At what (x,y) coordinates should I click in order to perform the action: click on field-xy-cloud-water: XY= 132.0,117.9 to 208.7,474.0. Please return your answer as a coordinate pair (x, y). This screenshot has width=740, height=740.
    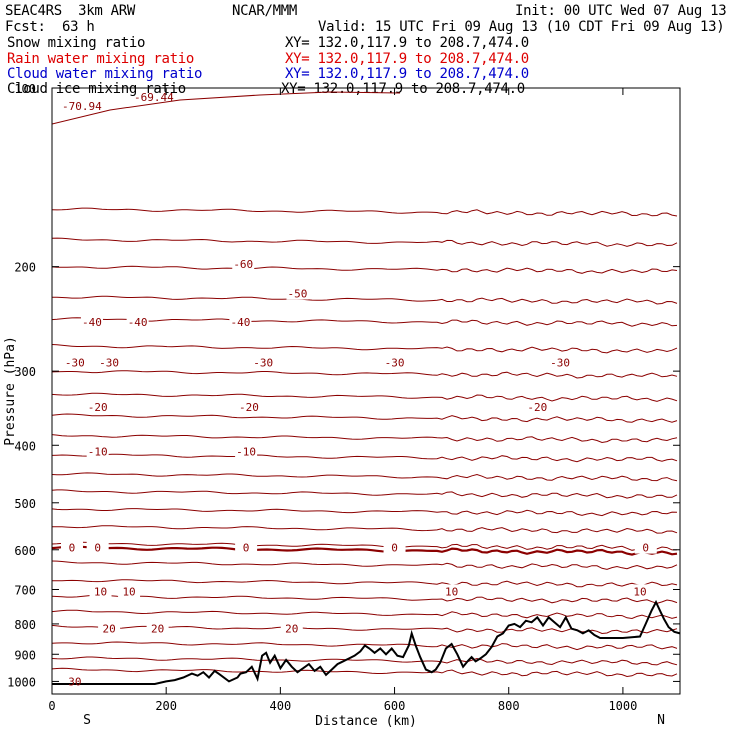
    Looking at the image, I should click on (407, 74).